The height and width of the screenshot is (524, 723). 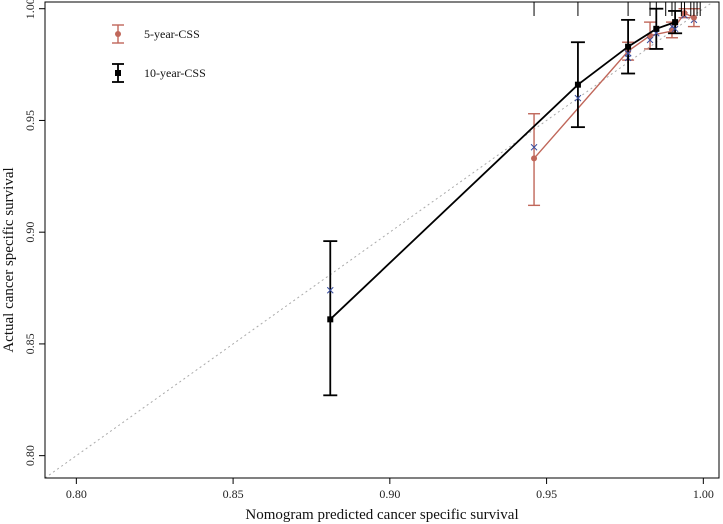 What do you see at coordinates (159, 53) in the screenshot?
I see `legend: 5-year-CSS 10-year-CSS` at bounding box center [159, 53].